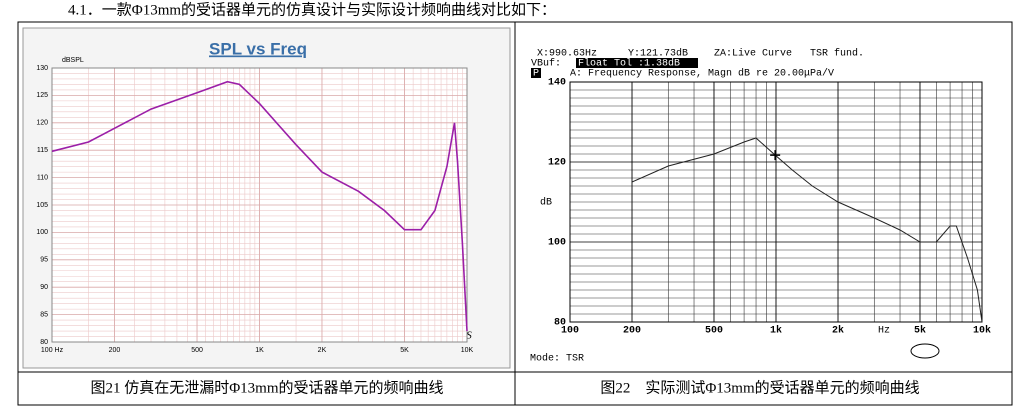  I want to click on y-tick-label: 85, so click(44, 314).